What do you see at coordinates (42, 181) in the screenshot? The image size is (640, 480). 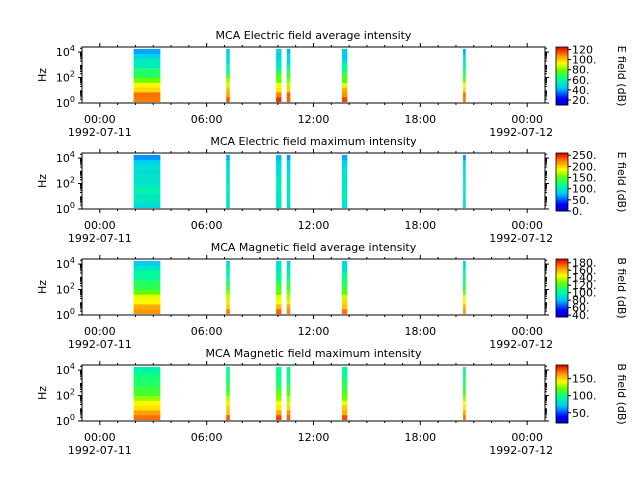 I see `y-axis-label: Hz` at bounding box center [42, 181].